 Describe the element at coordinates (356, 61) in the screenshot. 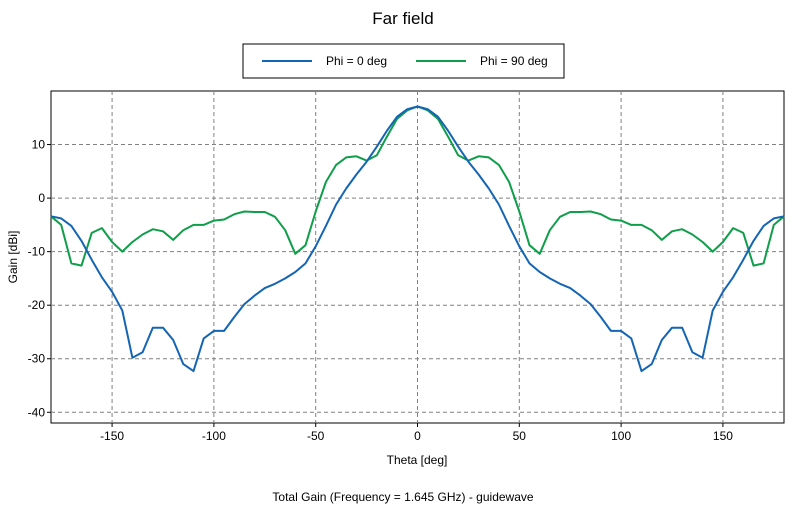

I see `legend-label-phi-0: Phi = 0 deg` at that location.